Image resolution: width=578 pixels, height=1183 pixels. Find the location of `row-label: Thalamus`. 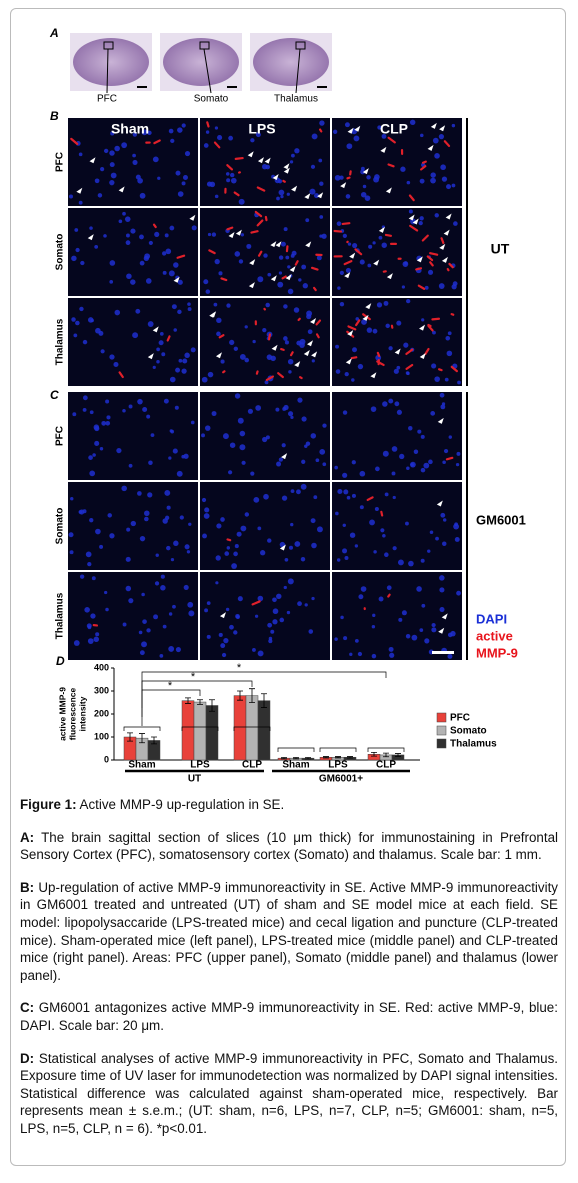

row-label: Thalamus is located at coordinates (60, 615).